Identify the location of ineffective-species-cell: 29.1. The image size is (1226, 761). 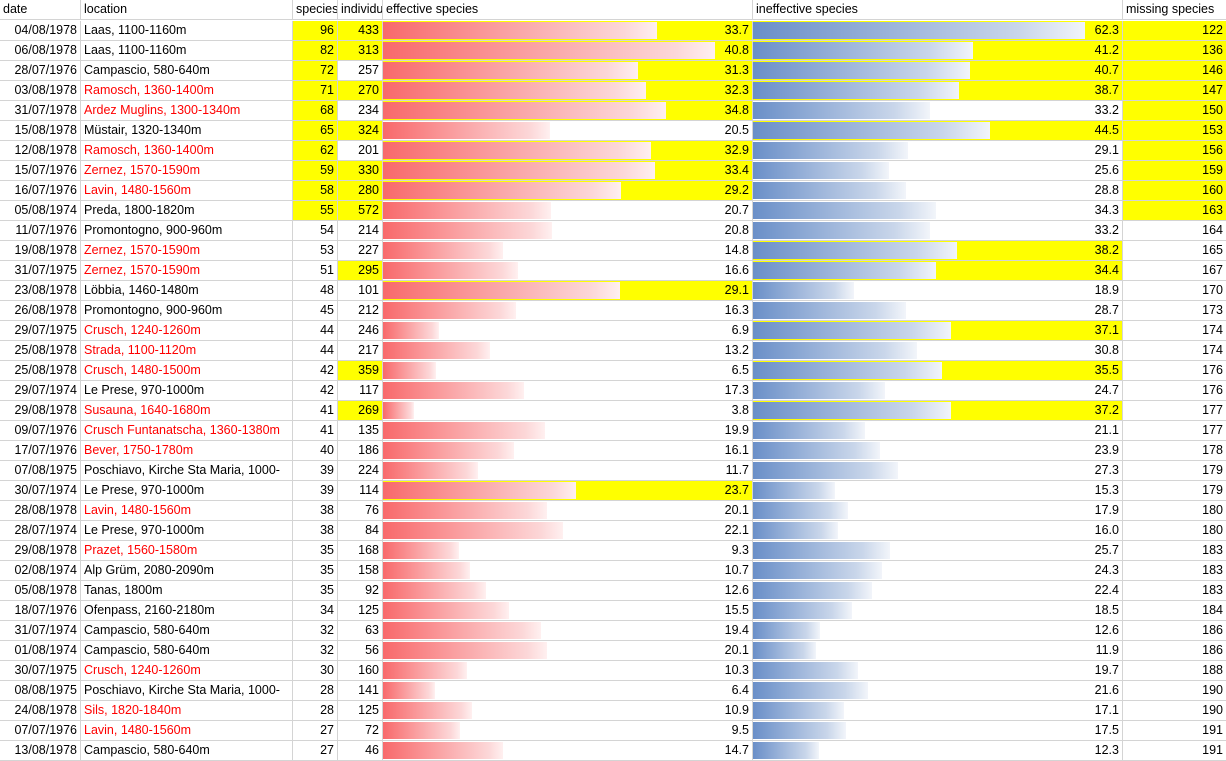
(938, 151).